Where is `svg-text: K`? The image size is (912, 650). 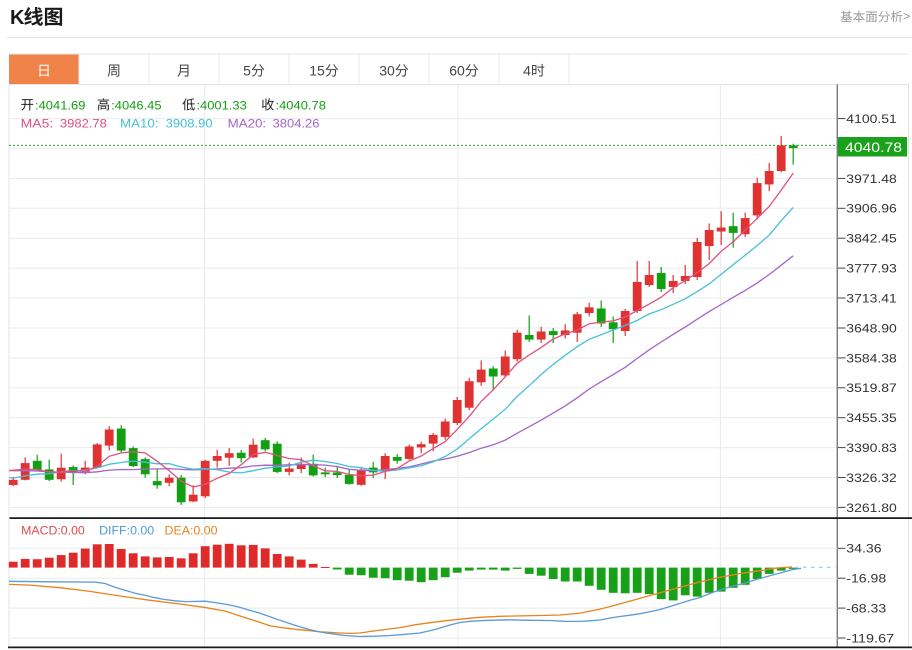 svg-text: K is located at coordinates (17, 18).